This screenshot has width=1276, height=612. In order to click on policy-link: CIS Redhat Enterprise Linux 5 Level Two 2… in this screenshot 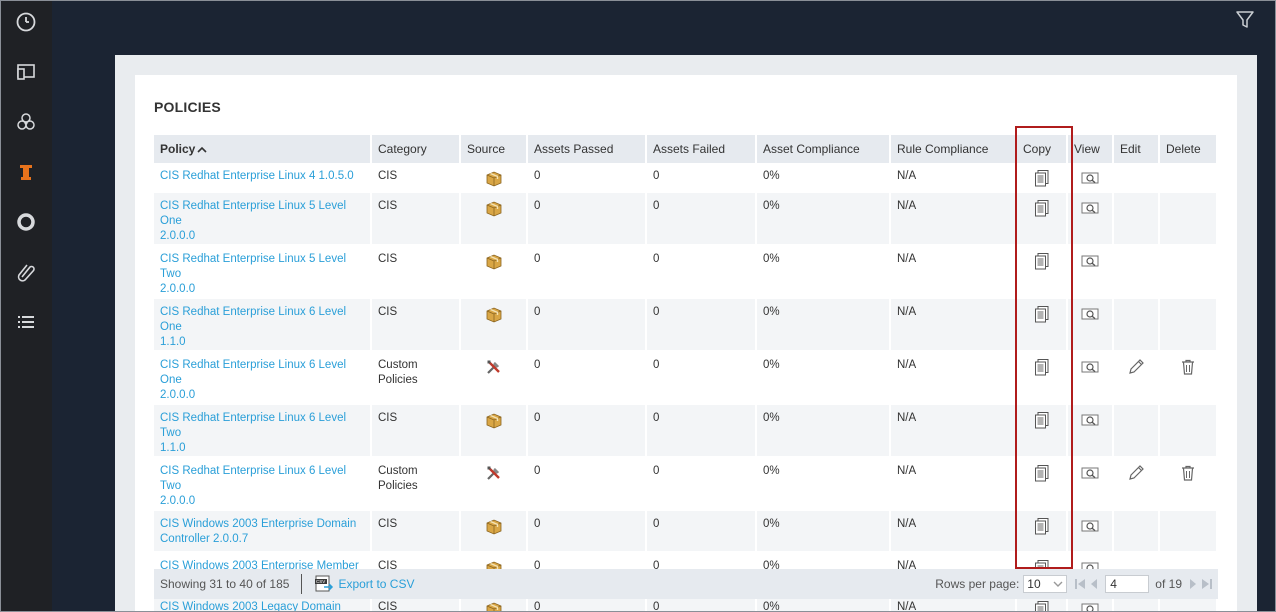, I will do `click(253, 274)`.